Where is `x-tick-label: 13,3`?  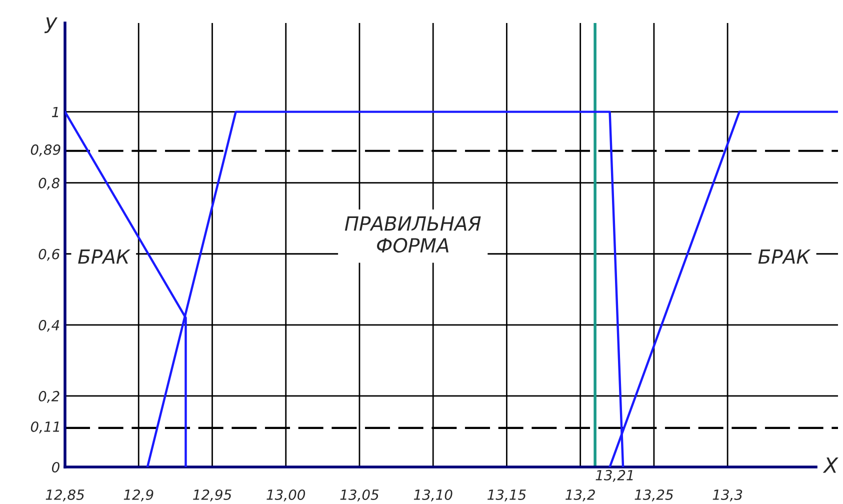
x-tick-label: 13,3 is located at coordinates (727, 495).